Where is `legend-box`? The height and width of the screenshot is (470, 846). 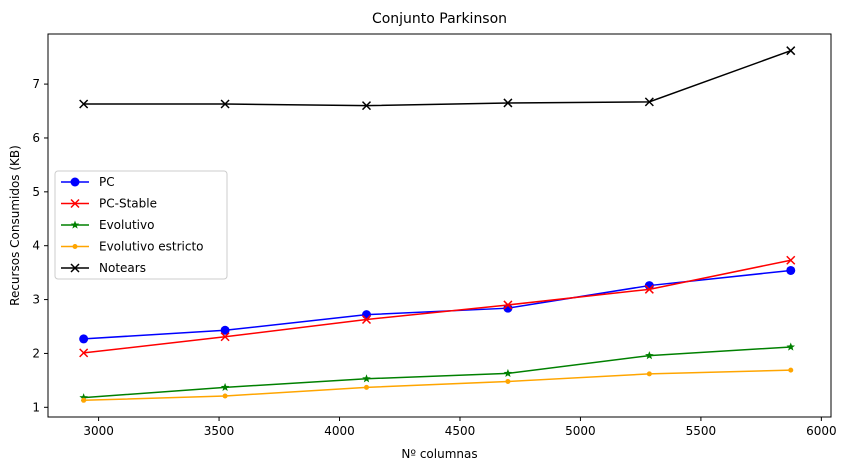
legend-box is located at coordinates (141, 225).